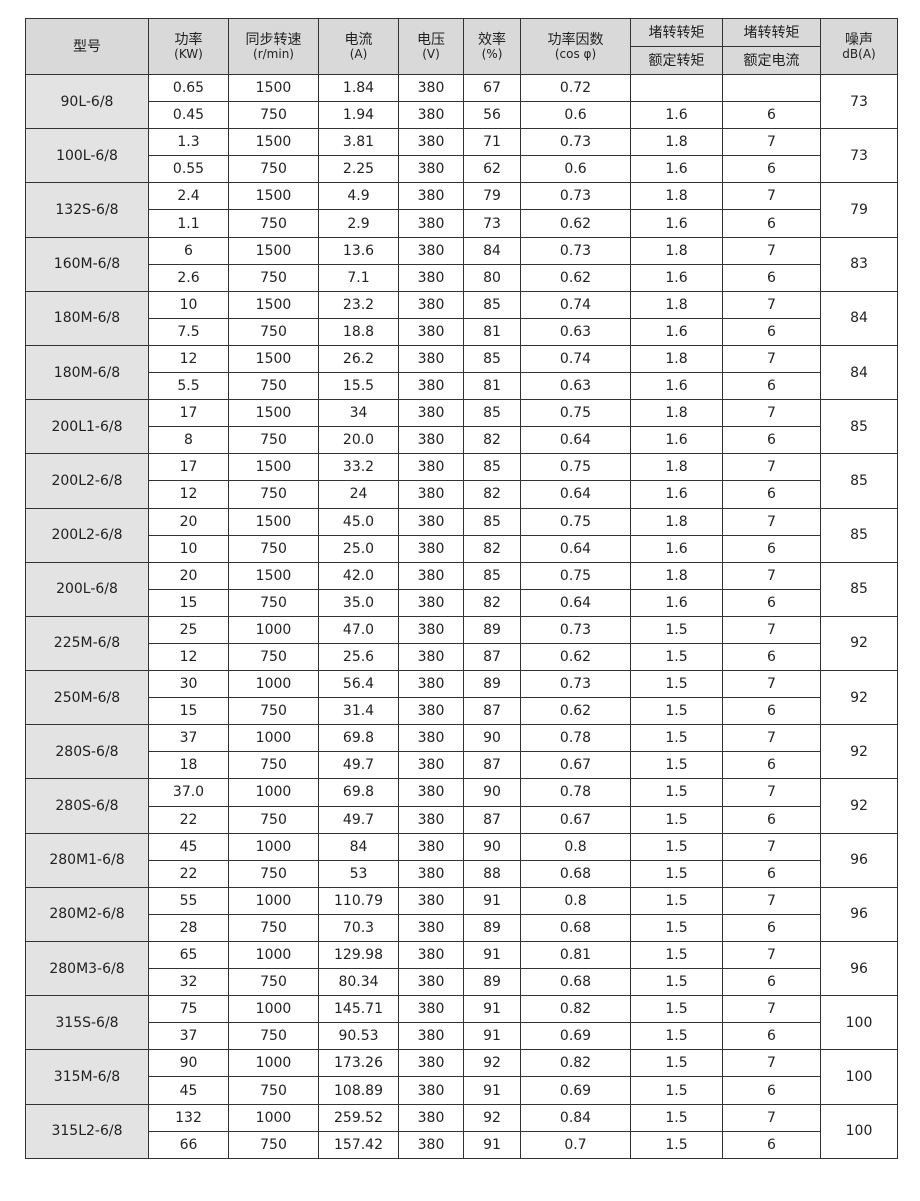  I want to click on data-cell: 73, so click(492, 223).